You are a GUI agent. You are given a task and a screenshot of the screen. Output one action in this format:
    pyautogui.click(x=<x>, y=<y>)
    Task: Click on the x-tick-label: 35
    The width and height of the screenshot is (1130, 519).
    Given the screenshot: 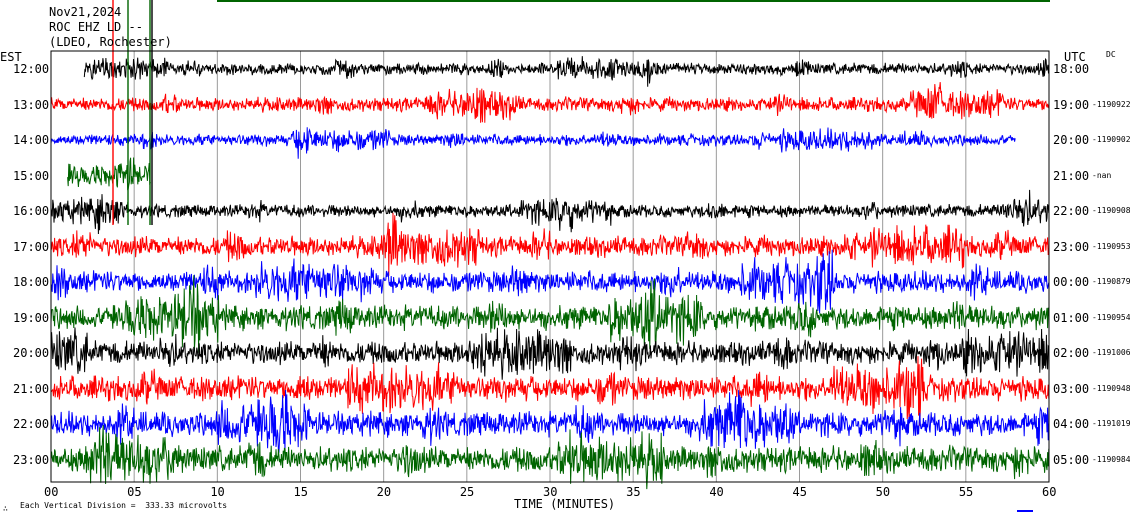 What is the action you would take?
    pyautogui.click(x=633, y=492)
    